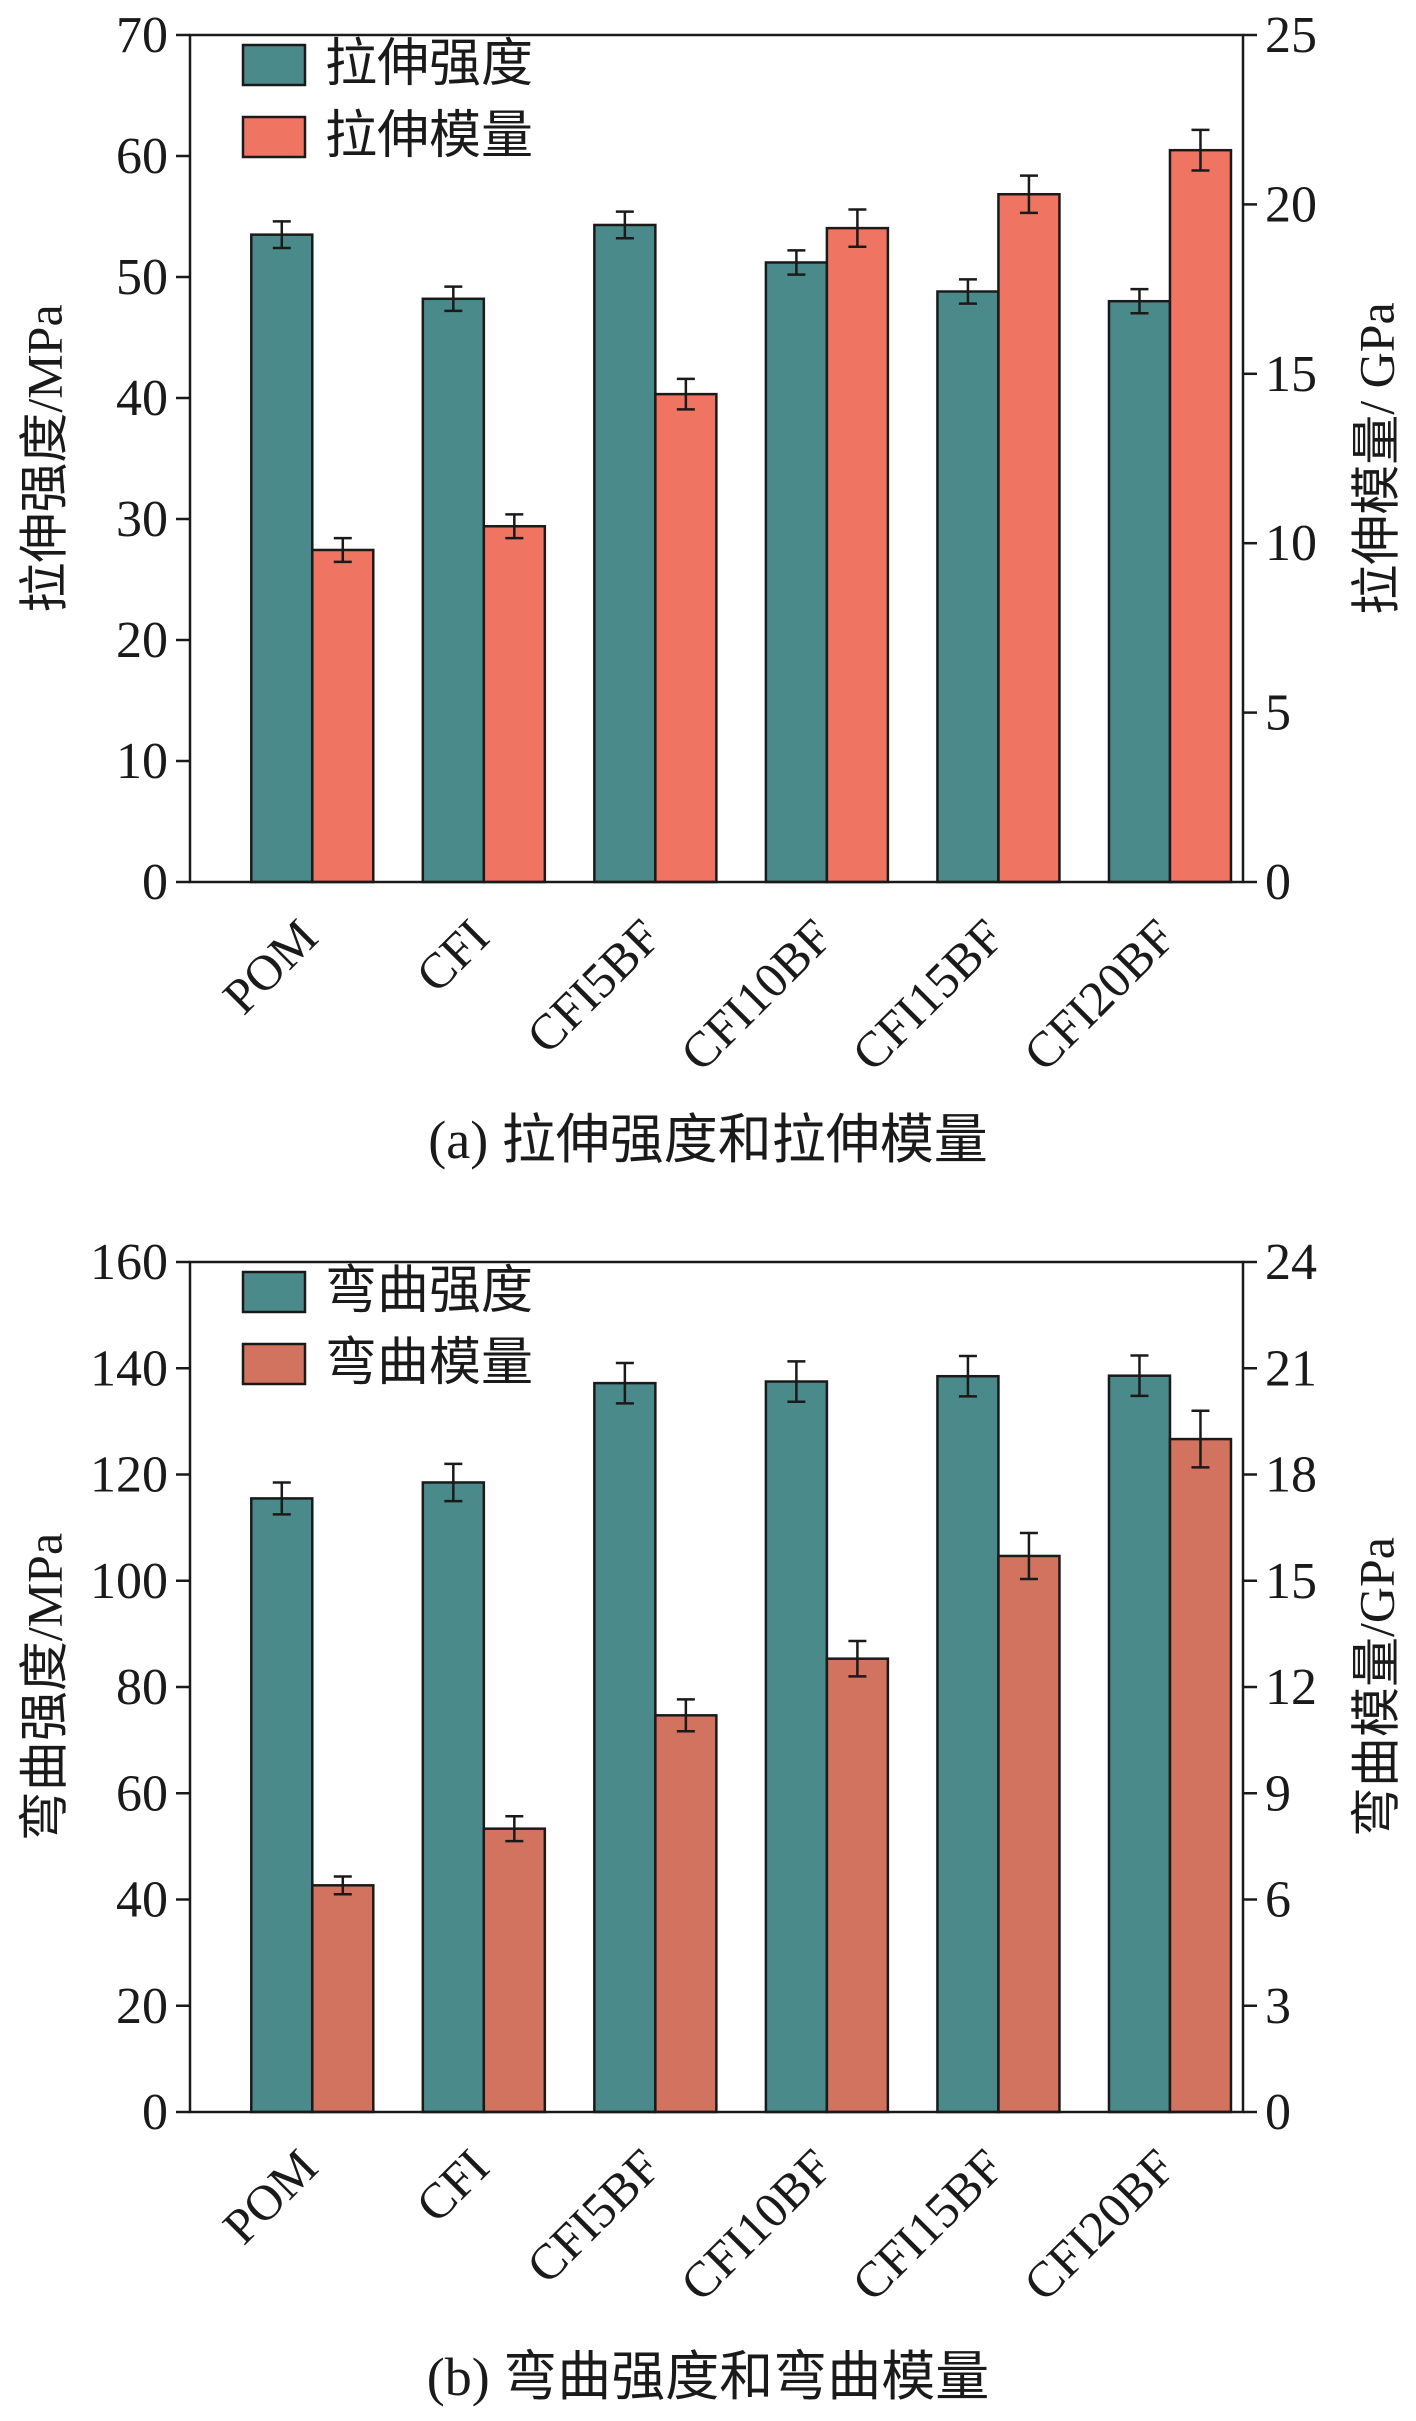 This screenshot has height=2421, width=1416. I want to click on y-left-tick-label: 30, so click(142, 519).